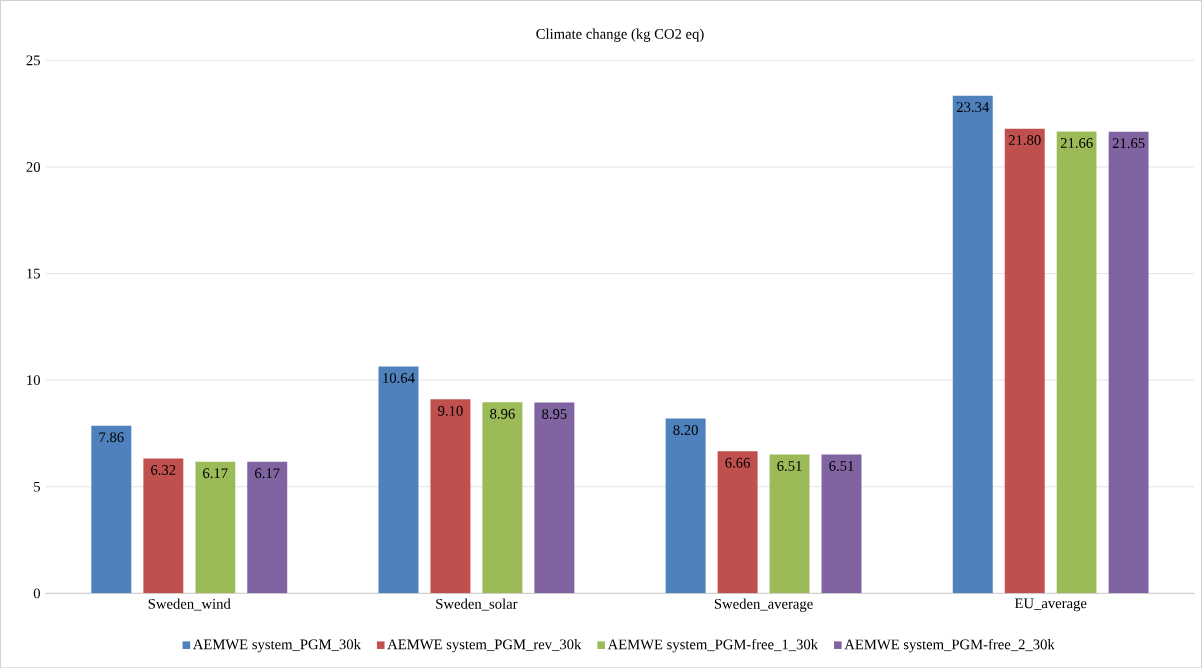  What do you see at coordinates (685, 429) in the screenshot?
I see `data-label: 8.20` at bounding box center [685, 429].